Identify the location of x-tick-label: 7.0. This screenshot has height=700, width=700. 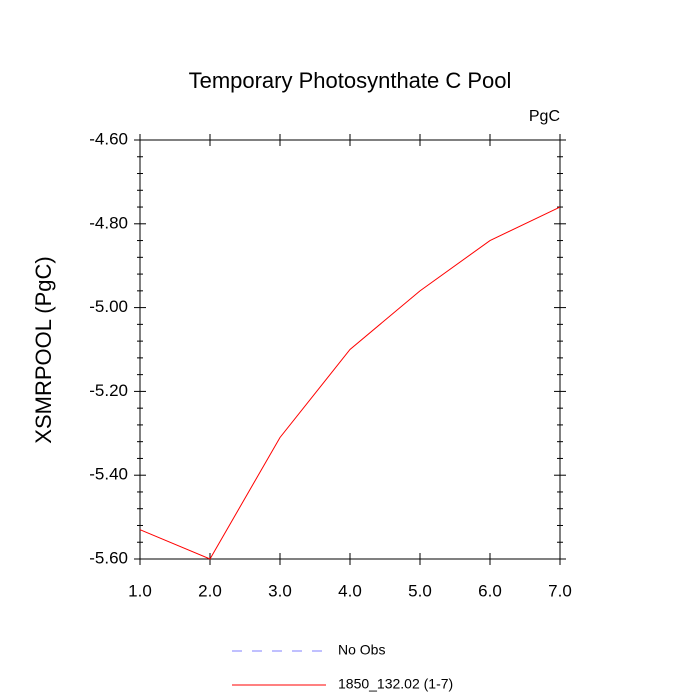
(560, 590).